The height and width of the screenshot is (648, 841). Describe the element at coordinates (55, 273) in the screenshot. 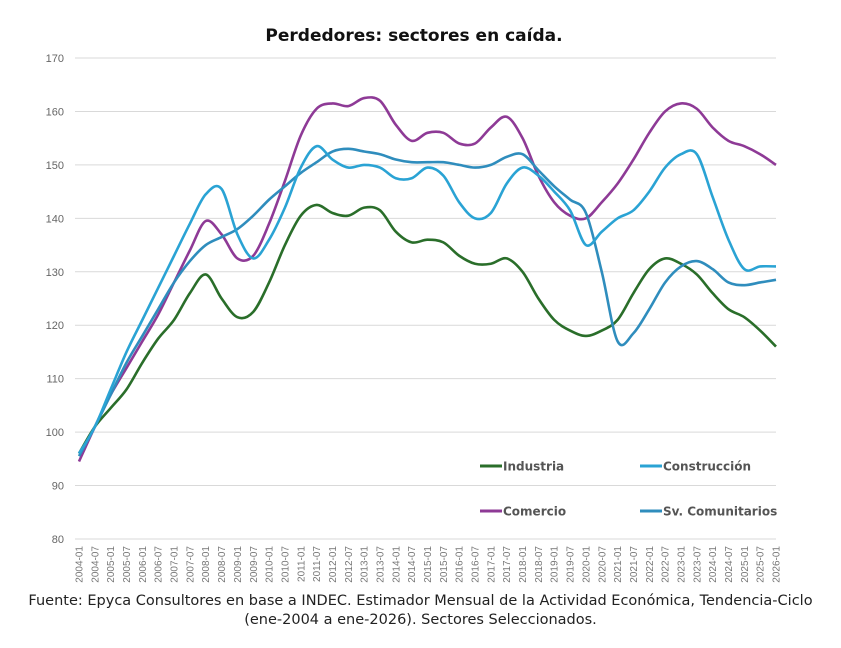

I see `y-tick-label: 130` at that location.